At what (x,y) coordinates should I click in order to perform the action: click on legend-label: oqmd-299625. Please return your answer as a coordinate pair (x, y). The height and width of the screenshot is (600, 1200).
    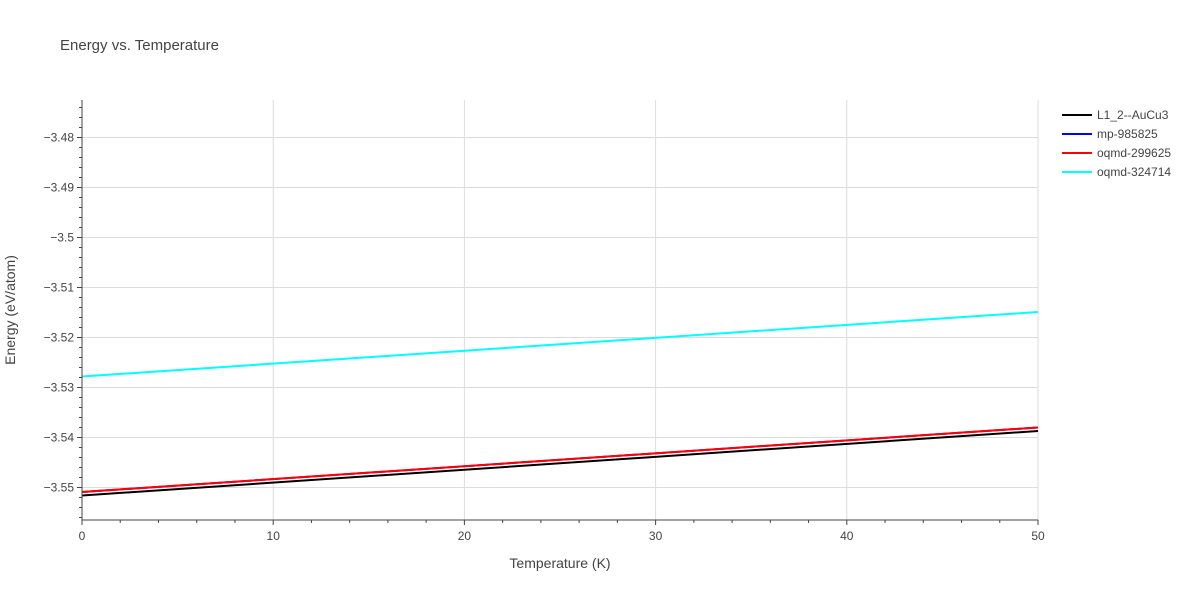
    Looking at the image, I should click on (1134, 153).